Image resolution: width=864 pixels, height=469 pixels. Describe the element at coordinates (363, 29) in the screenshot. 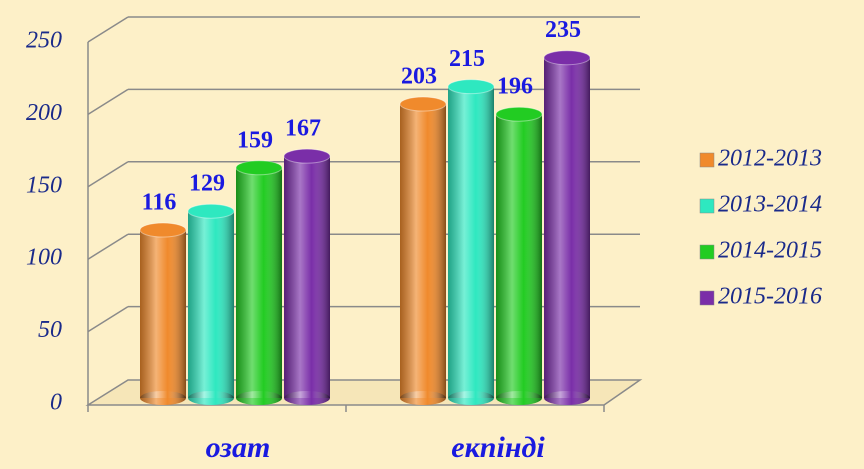

I see `grid-line` at that location.